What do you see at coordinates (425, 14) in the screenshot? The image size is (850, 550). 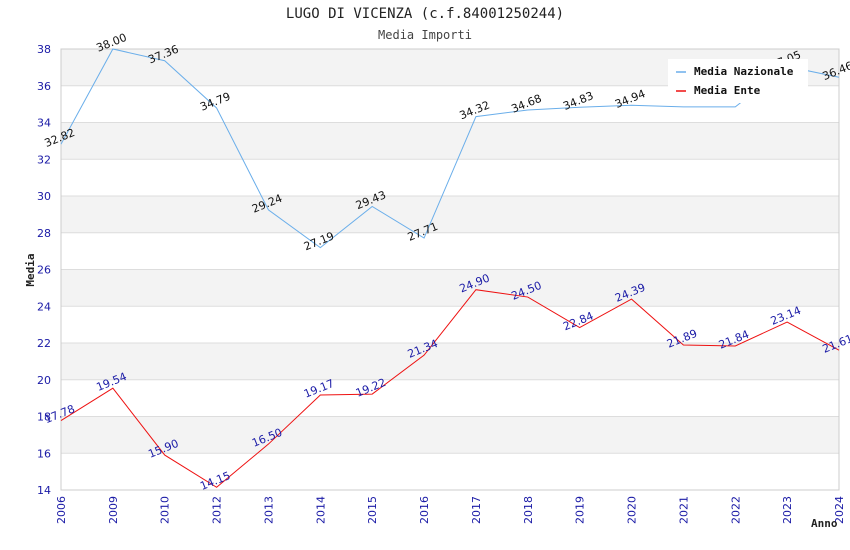 I see `chart-title: LUGO DI VICENZA (c.f.84001250244)` at bounding box center [425, 14].